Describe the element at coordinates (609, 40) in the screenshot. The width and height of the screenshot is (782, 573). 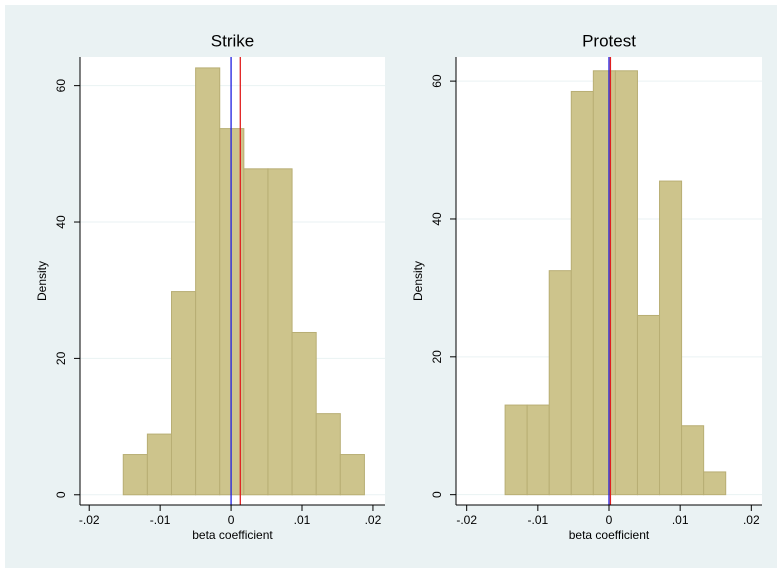
I see `chart-title: Protest` at that location.